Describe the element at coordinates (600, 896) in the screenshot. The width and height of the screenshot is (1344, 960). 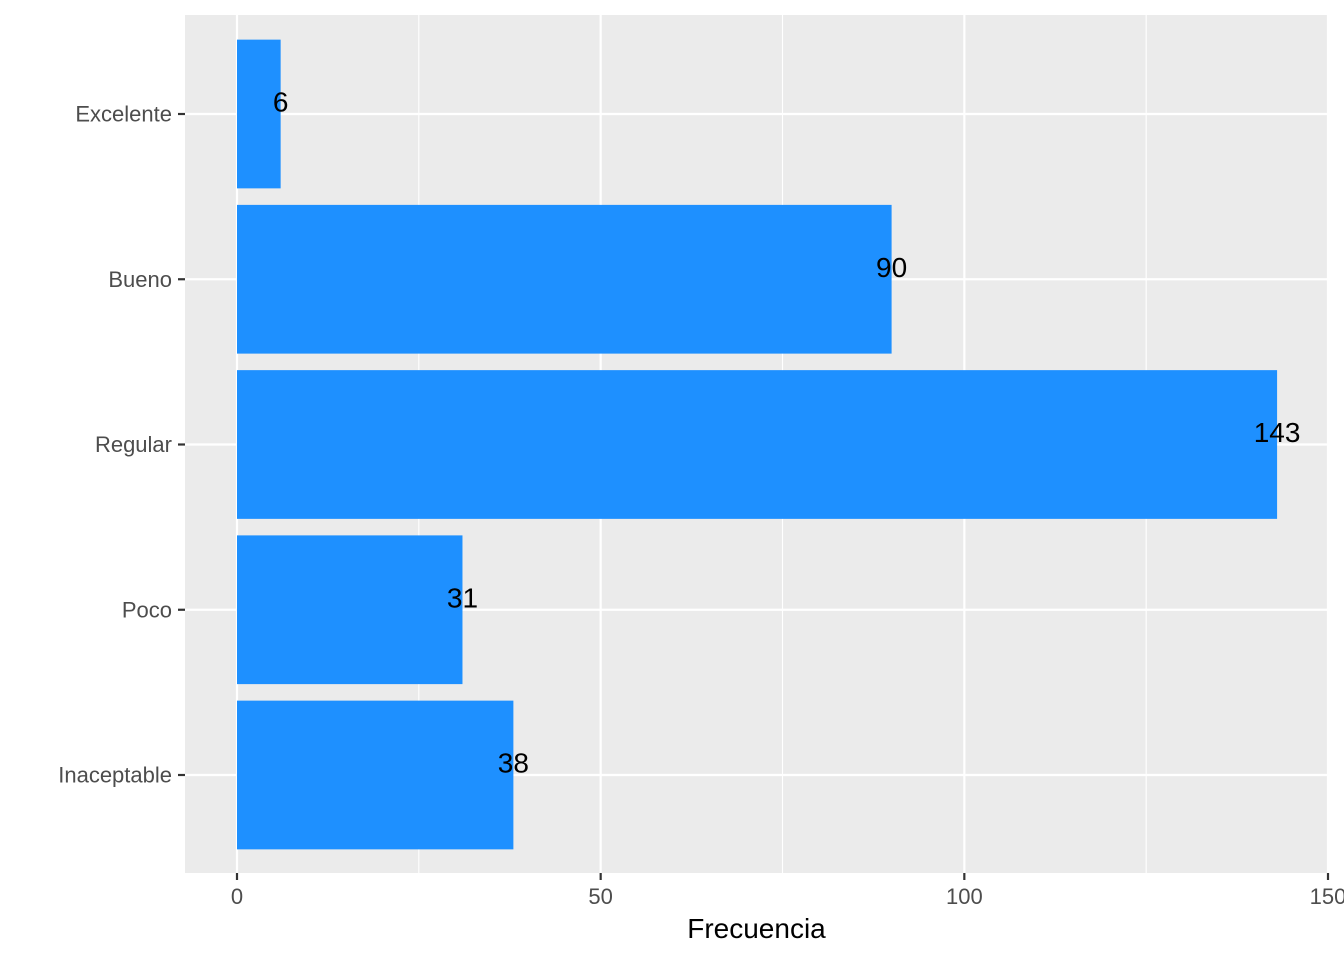
I see `x-tick-label: 50` at that location.